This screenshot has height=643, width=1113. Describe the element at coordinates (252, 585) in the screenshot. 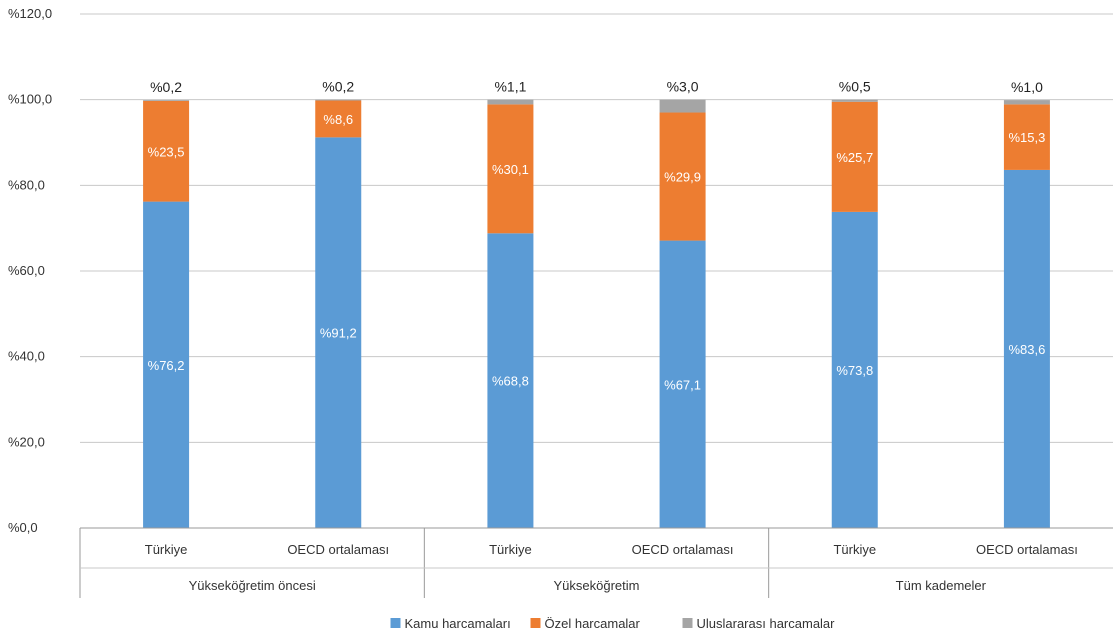

I see `group-label: Yükseköğretim öncesi` at that location.